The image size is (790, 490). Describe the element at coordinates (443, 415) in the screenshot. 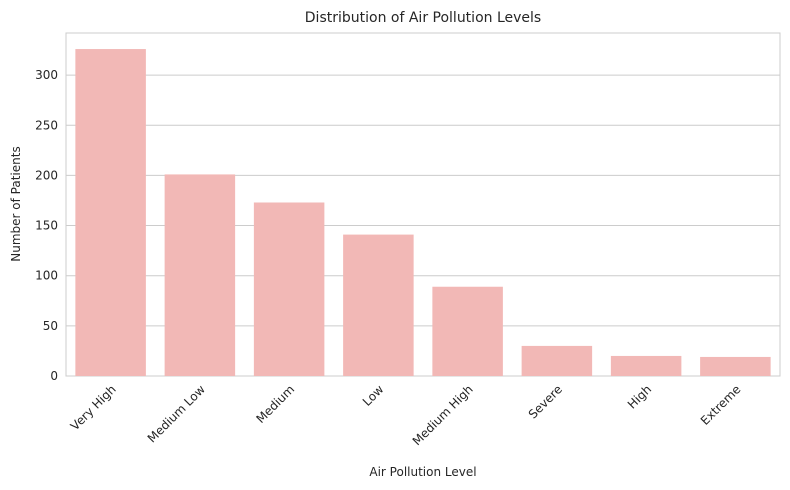

I see `x-tick-label: Medium High` at that location.